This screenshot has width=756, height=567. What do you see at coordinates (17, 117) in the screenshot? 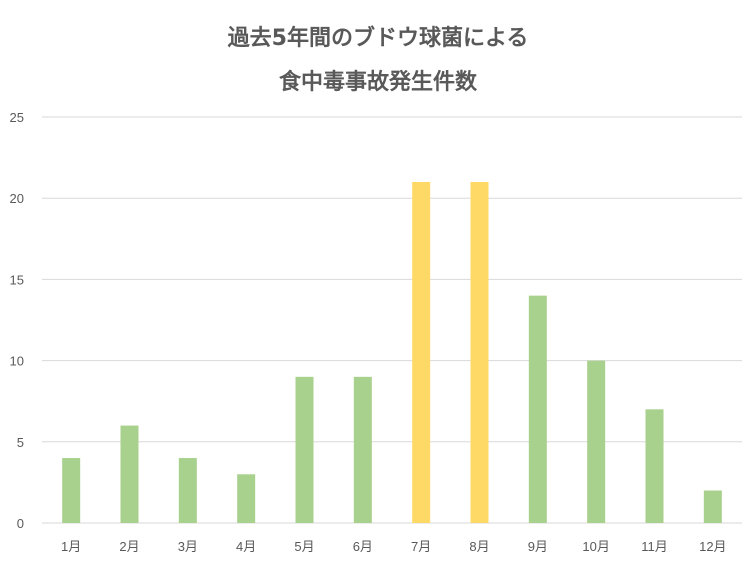
I see `y-tick-label-25: 25` at bounding box center [17, 117].